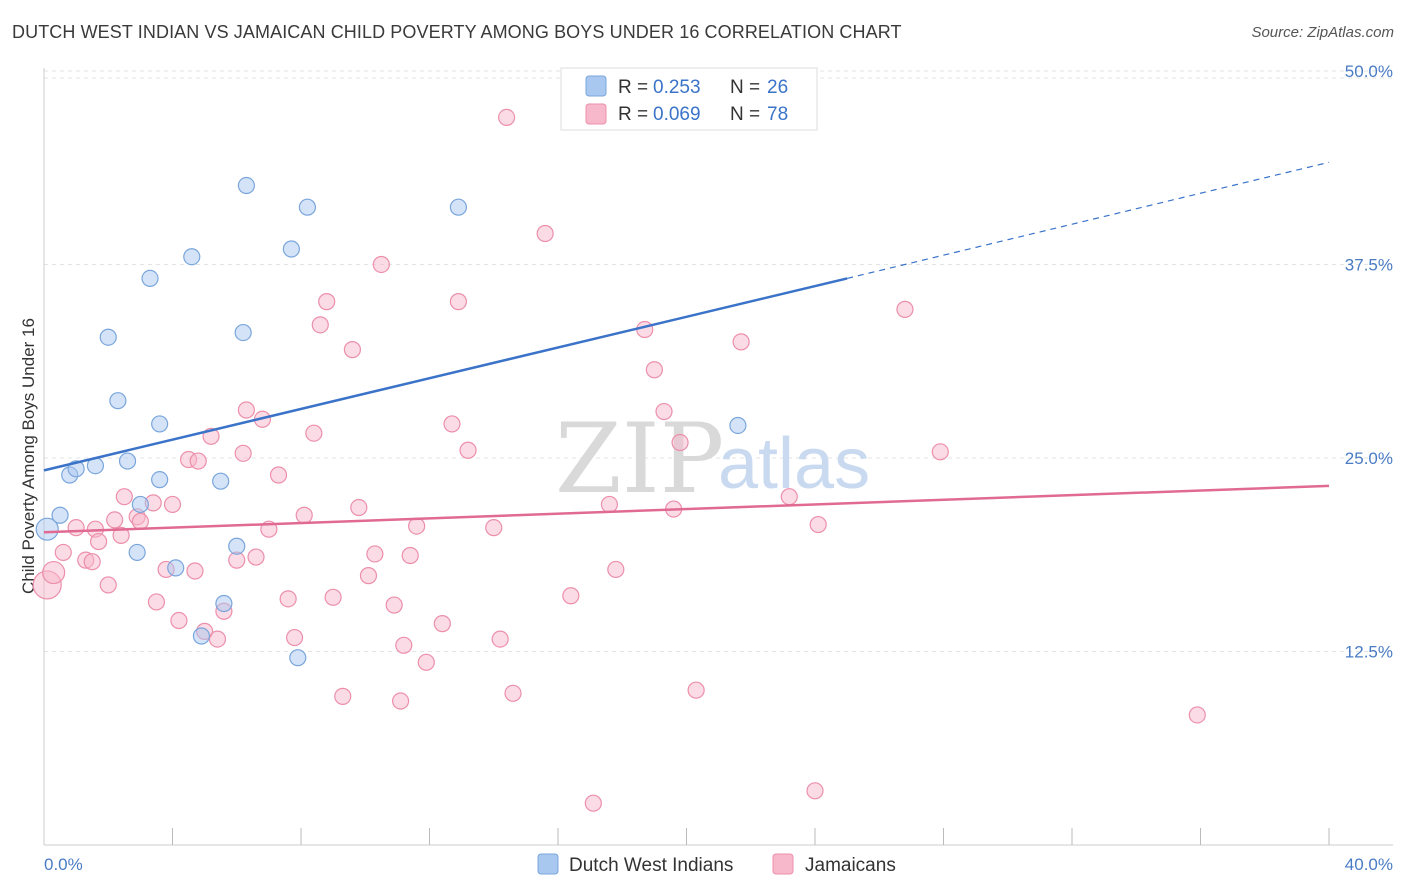 Image resolution: width=1406 pixels, height=892 pixels. Describe the element at coordinates (596, 86) in the screenshot. I see `legend-swatch-blue` at that location.